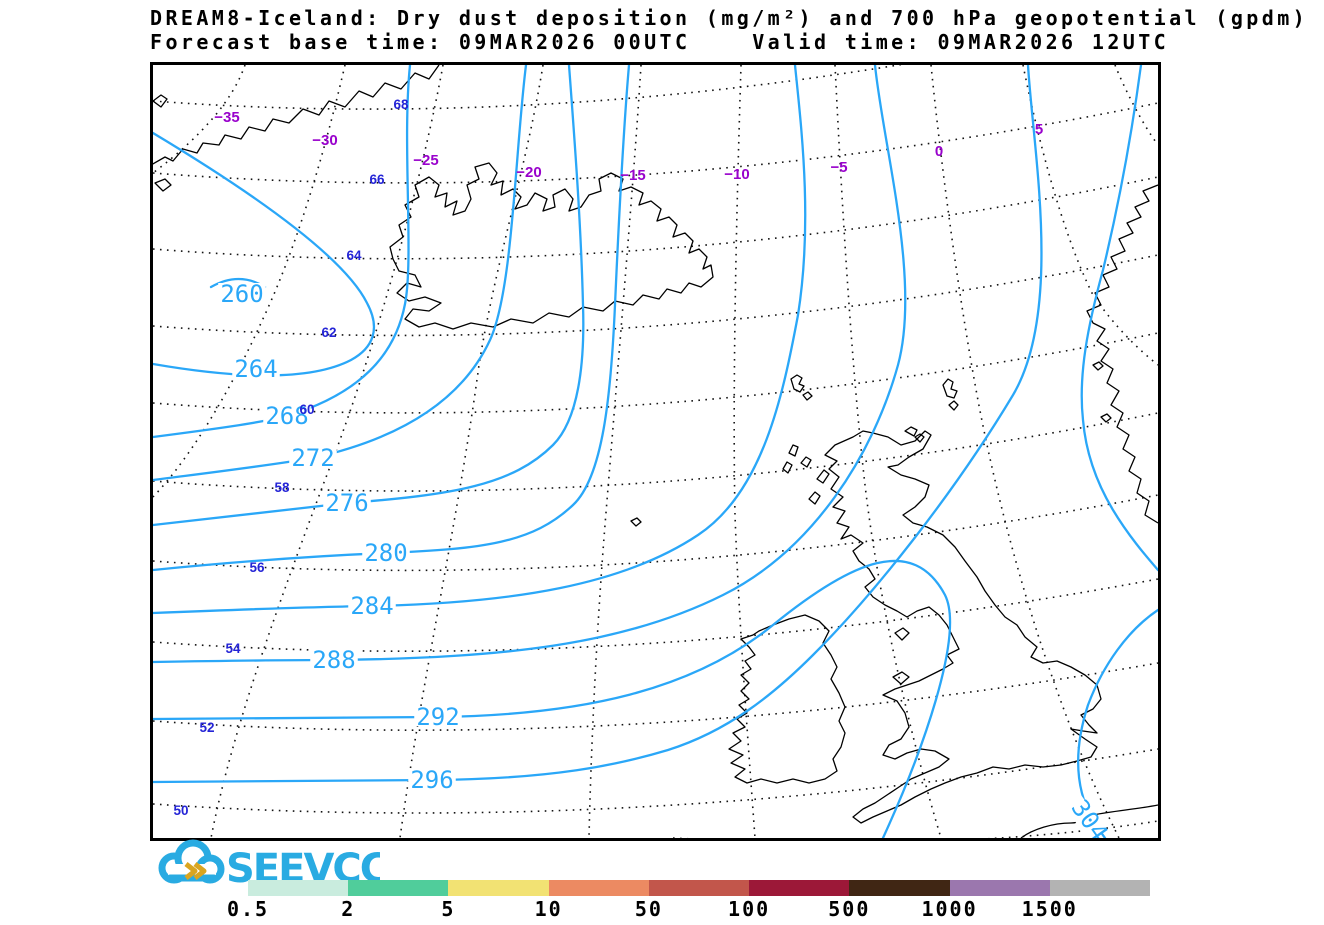 The image size is (1324, 925). Describe the element at coordinates (1039, 129) in the screenshot. I see `longitude-label: 5` at that location.